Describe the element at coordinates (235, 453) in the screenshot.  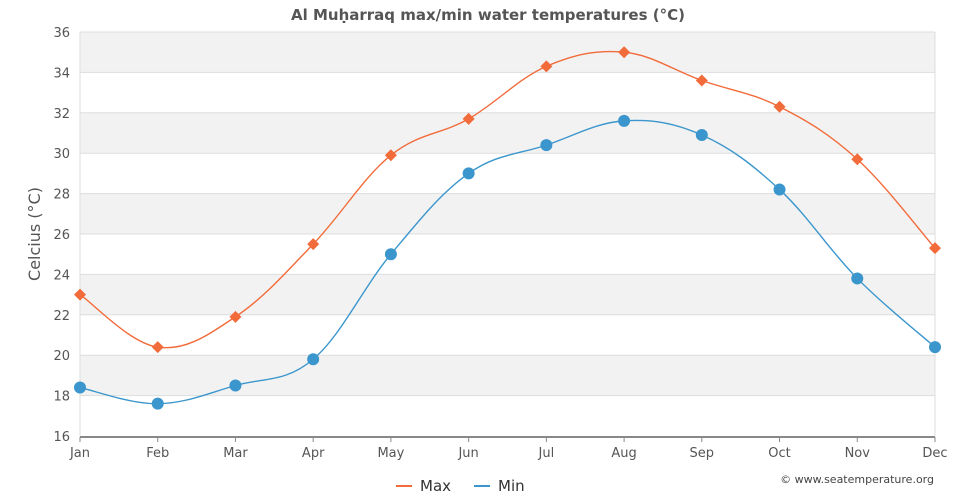
I see `x-tick-label: Mar` at that location.